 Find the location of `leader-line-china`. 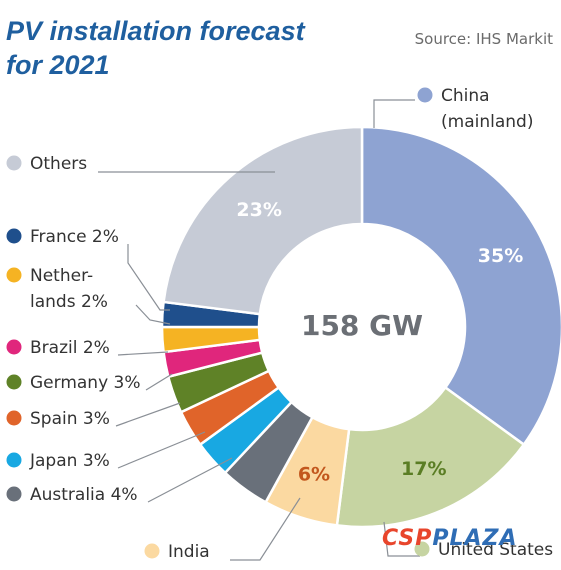

leader-line-china is located at coordinates (394, 113).